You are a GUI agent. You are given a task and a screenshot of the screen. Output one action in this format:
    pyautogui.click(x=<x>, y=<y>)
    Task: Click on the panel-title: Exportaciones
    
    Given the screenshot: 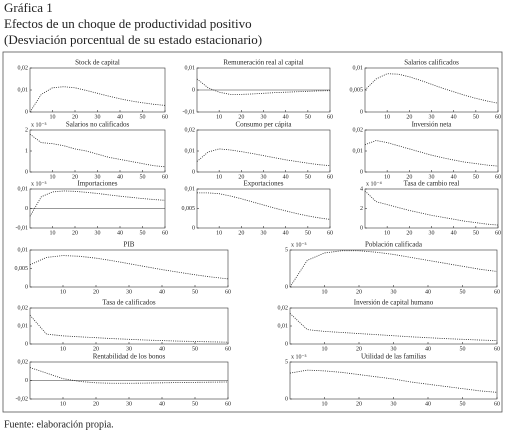 What is the action you would take?
    pyautogui.click(x=263, y=184)
    